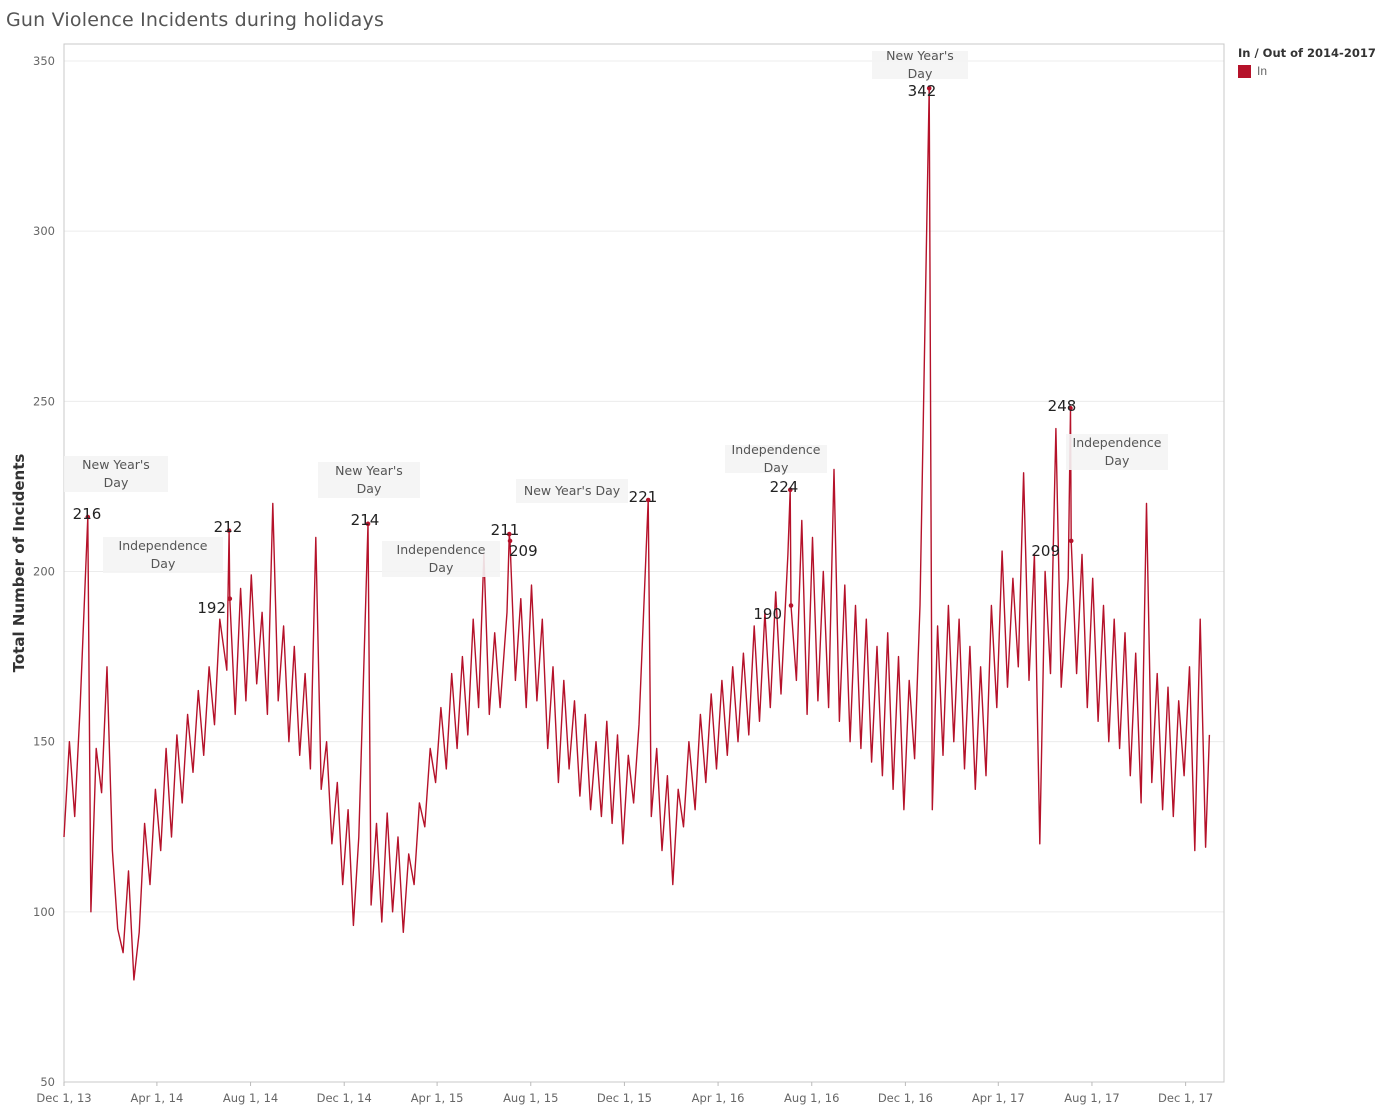 This screenshot has width=1376, height=1113. Describe the element at coordinates (1262, 71) in the screenshot. I see `legend-item-label: In` at that location.